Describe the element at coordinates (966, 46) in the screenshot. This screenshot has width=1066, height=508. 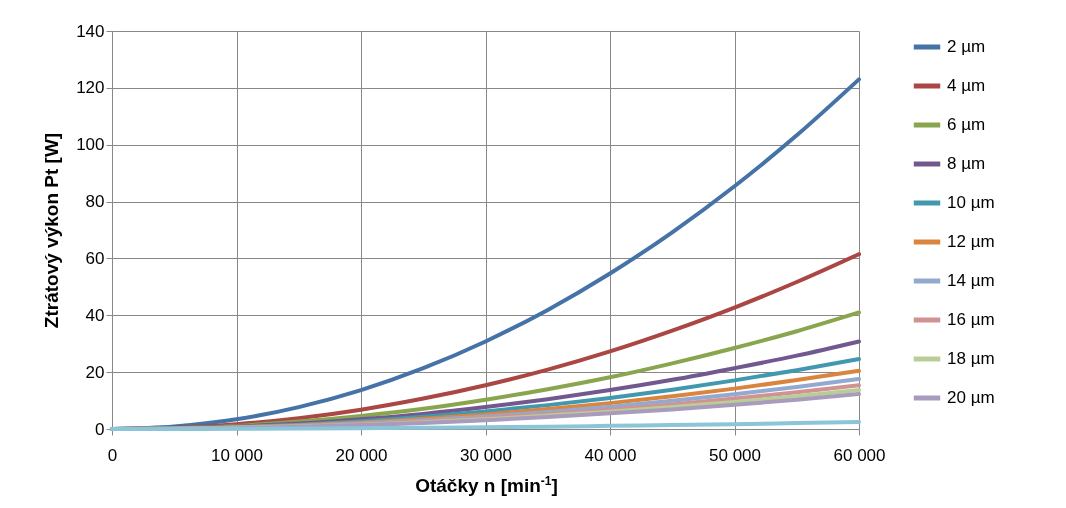
I see `legend-label: 2 µm` at that location.